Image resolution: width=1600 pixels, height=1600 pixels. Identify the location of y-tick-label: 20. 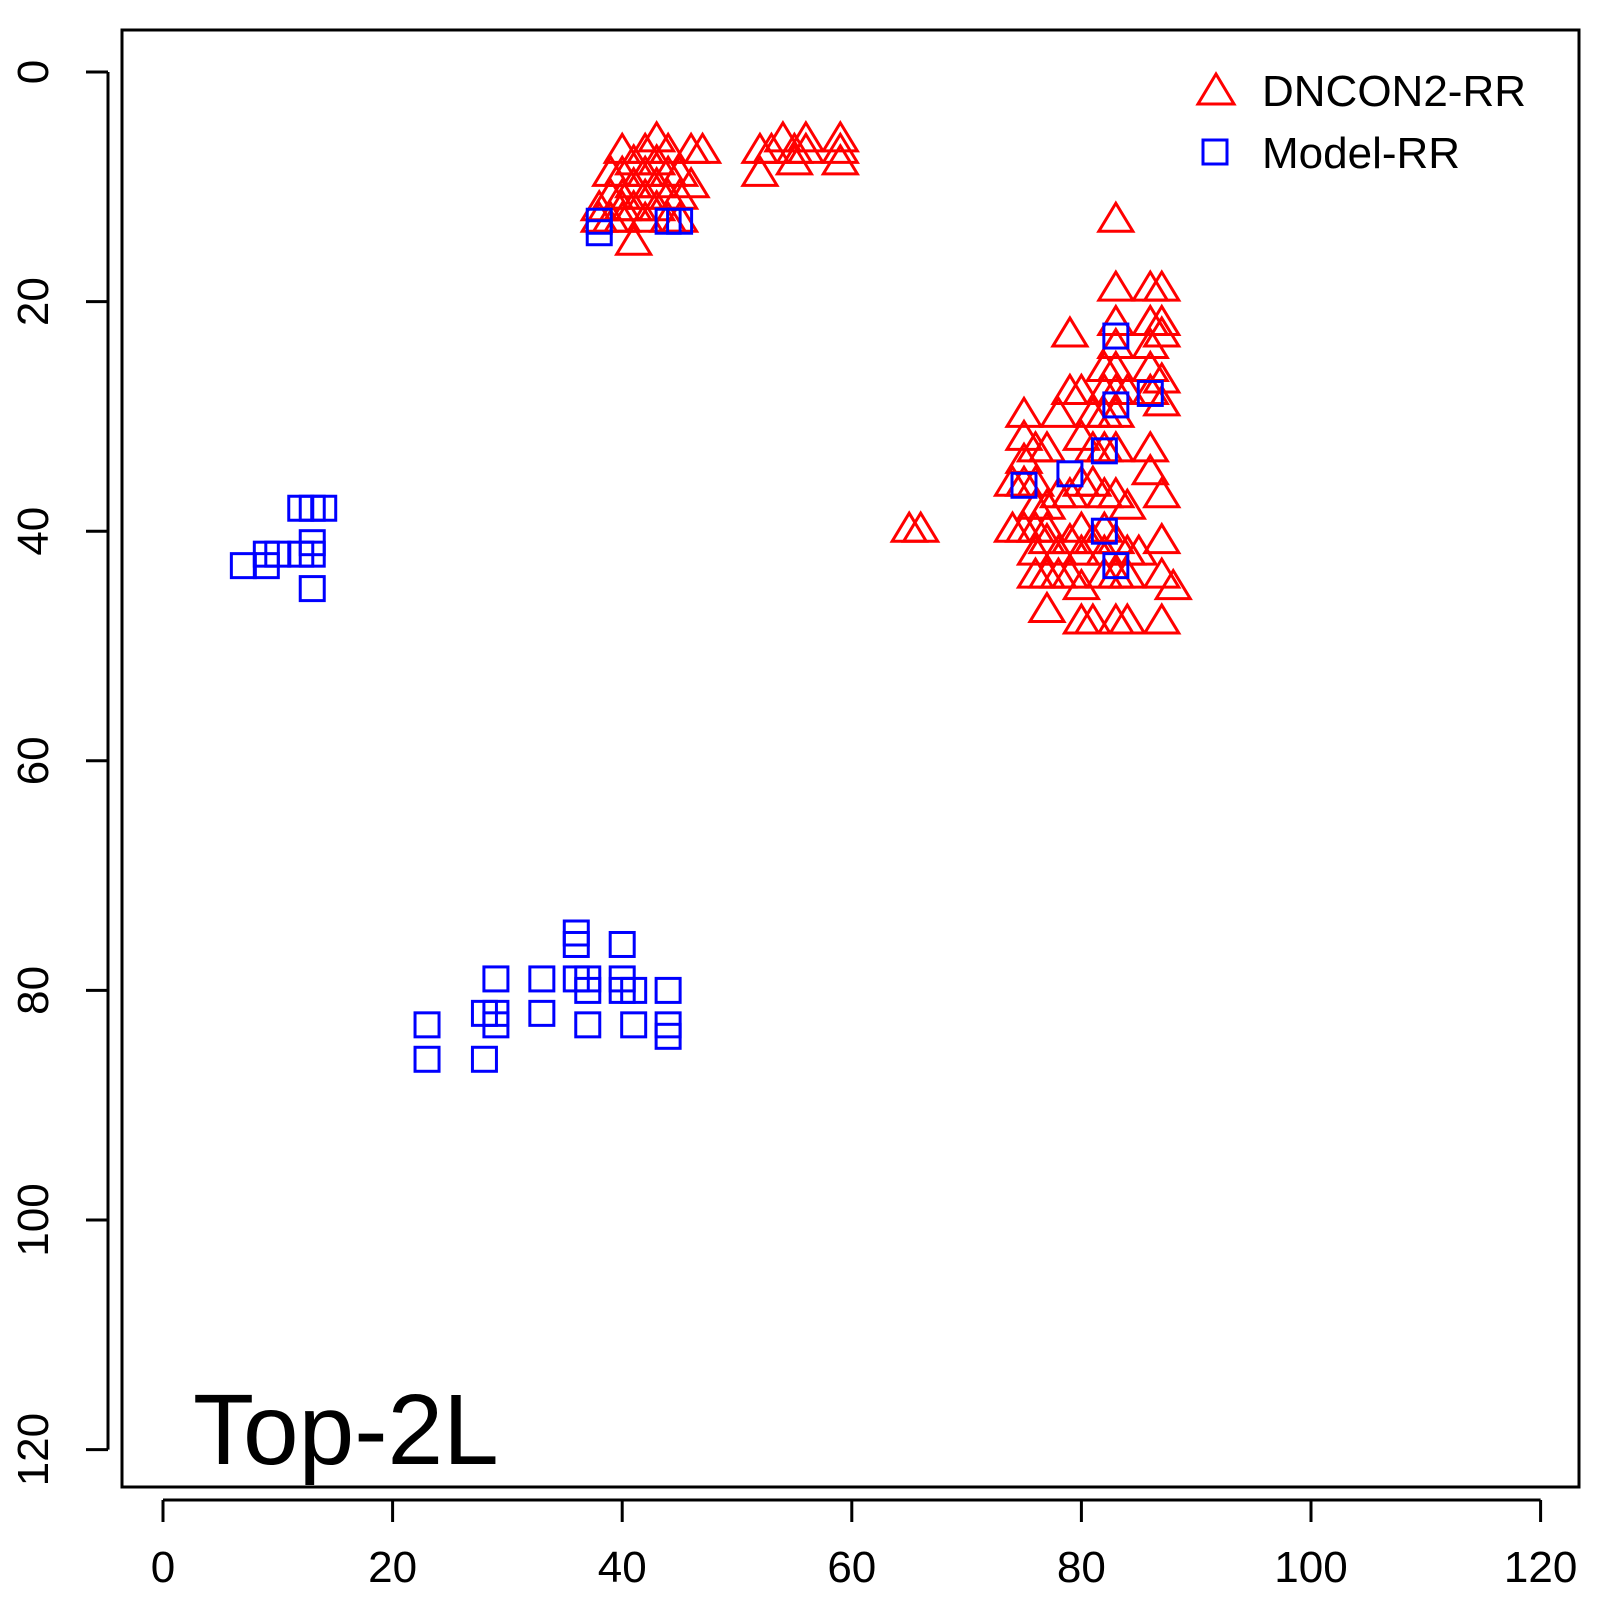
(33, 301).